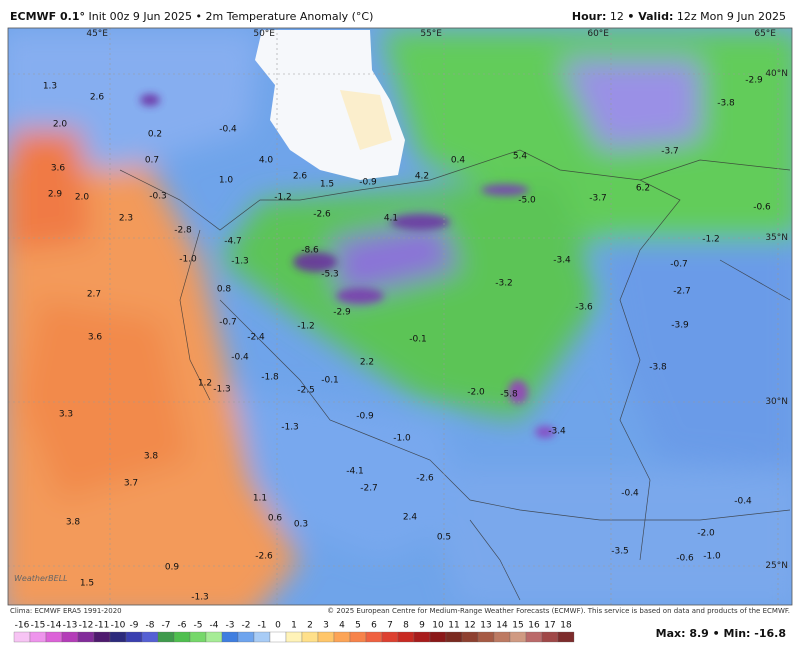 The width and height of the screenshot is (800, 661). Describe the element at coordinates (721, 633) in the screenshot. I see `max-min: Max: 8.9 • Min: -16.8` at that location.